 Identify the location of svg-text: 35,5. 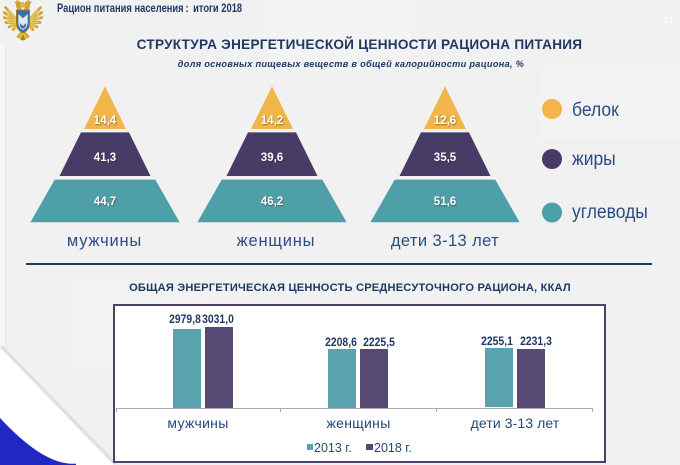
(445, 158).